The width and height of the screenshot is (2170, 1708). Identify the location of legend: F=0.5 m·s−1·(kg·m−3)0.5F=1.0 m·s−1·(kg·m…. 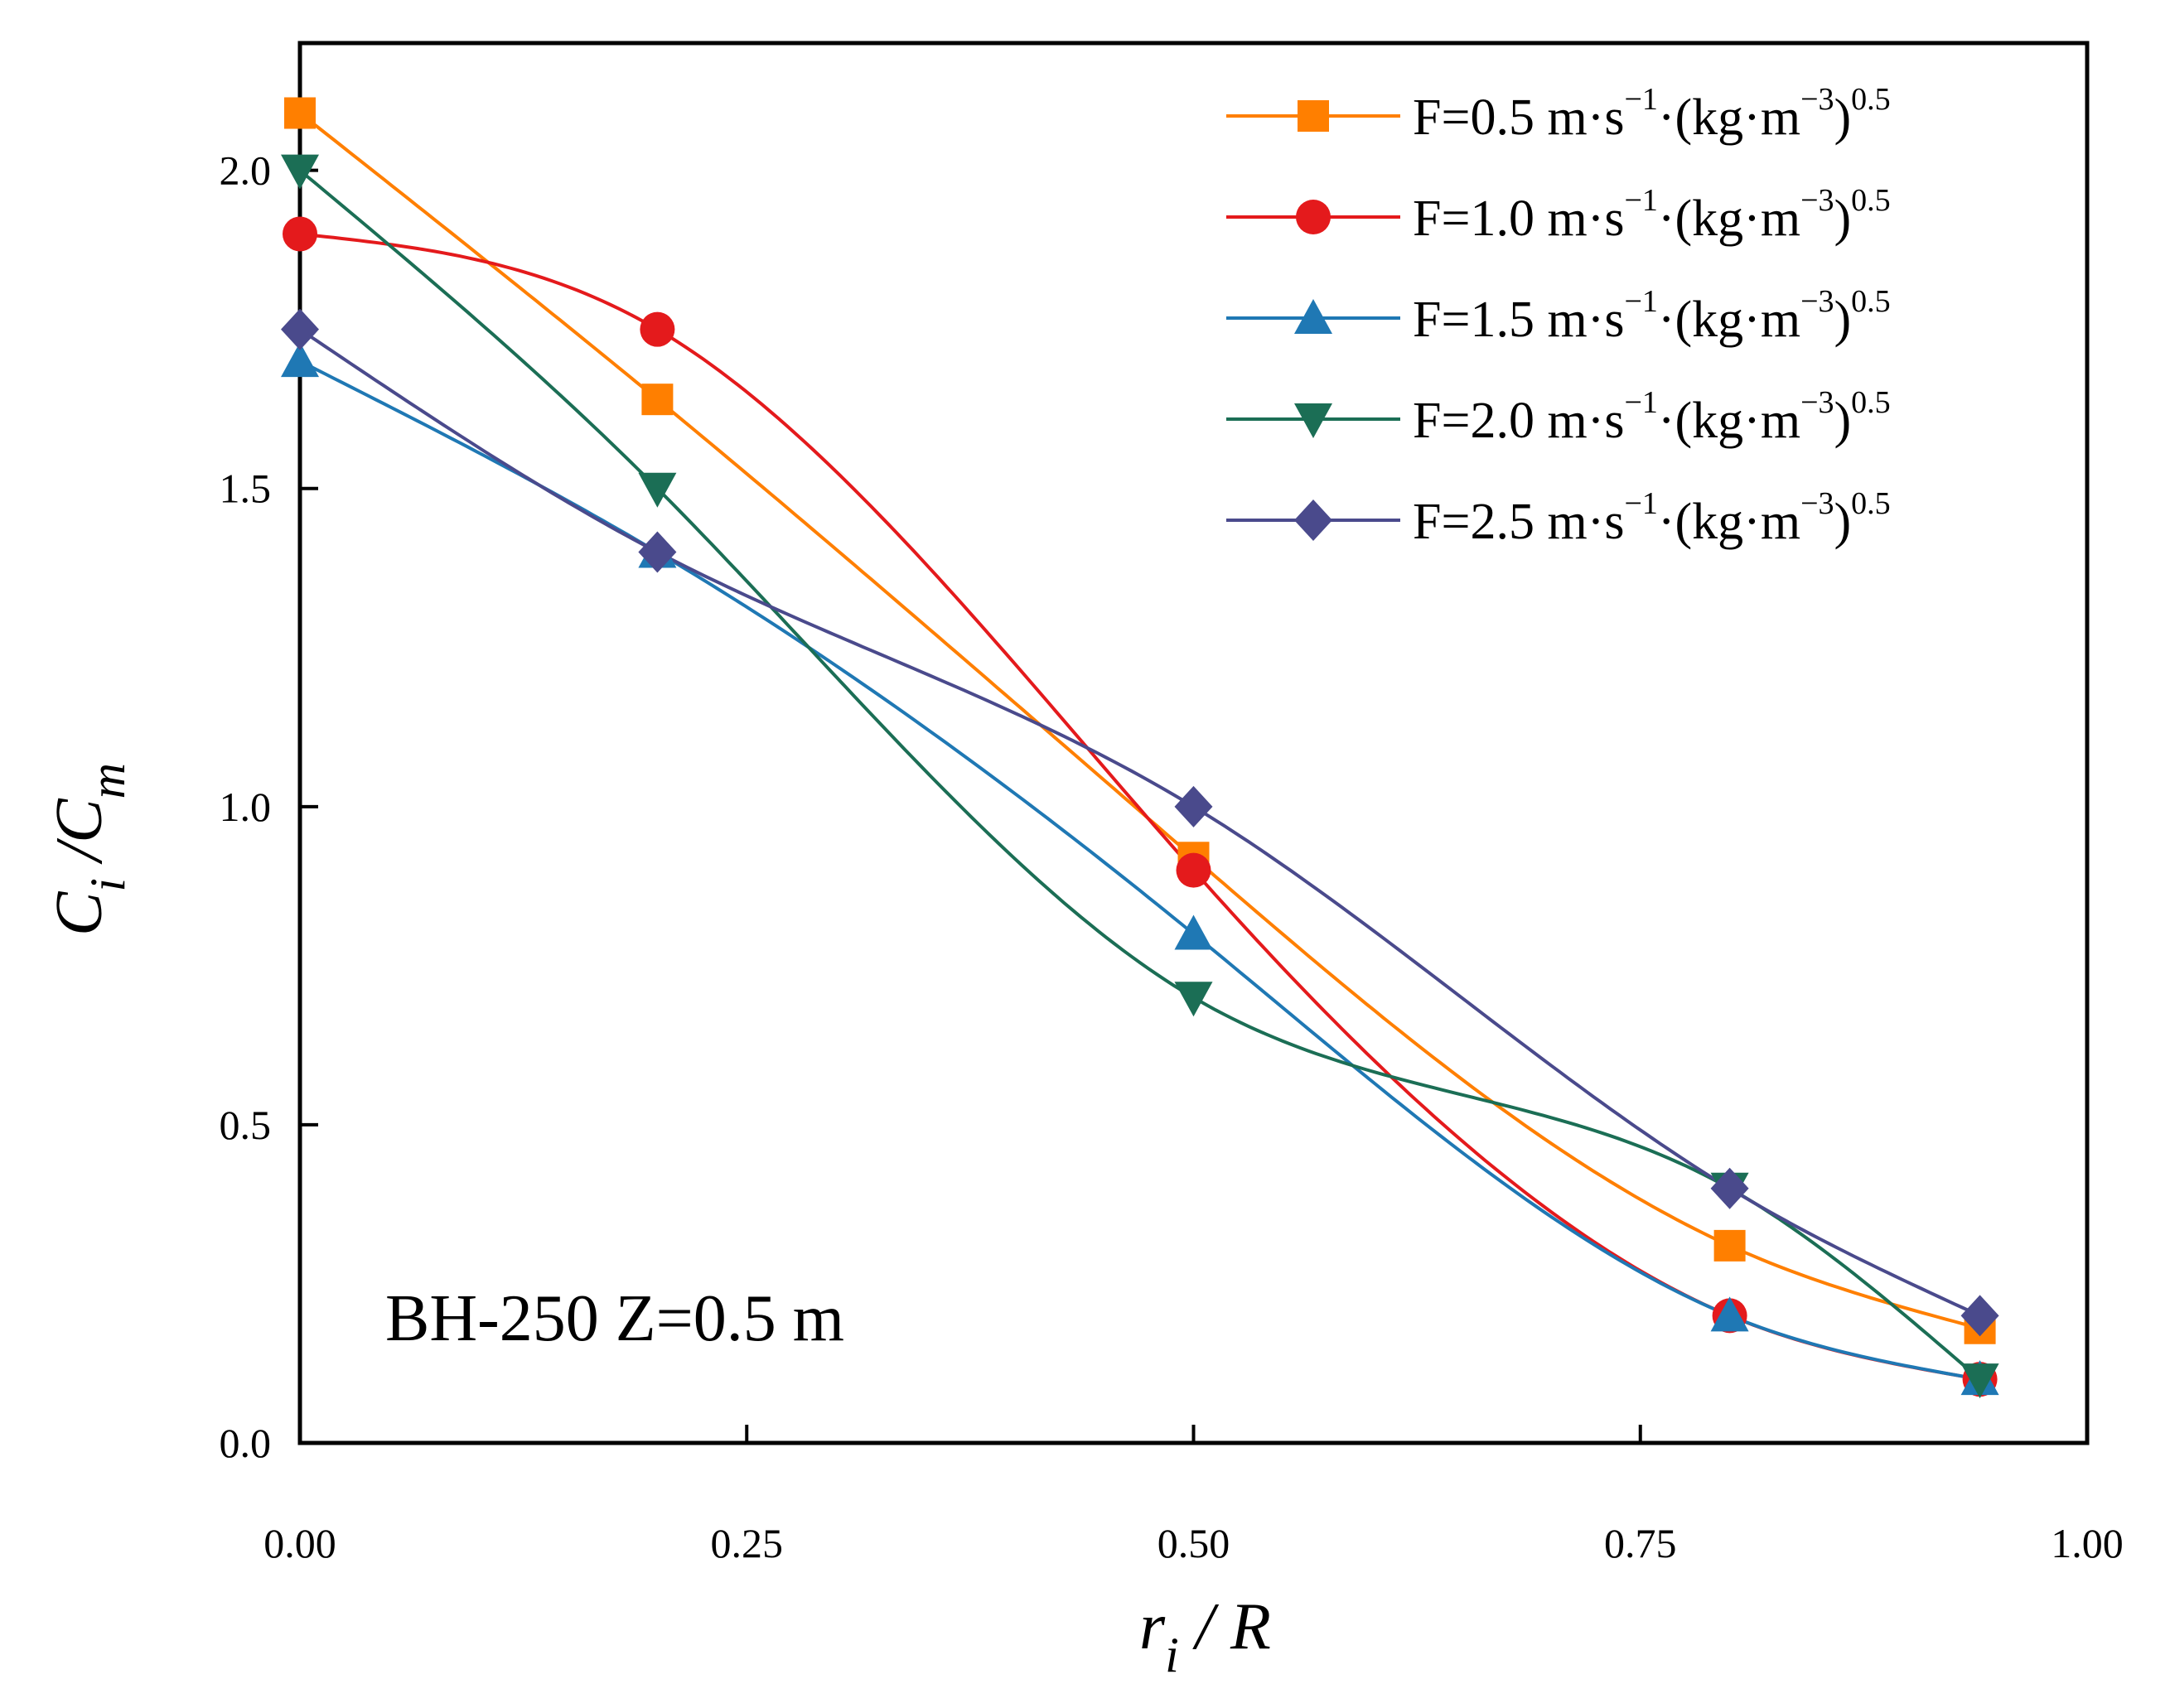
(1558, 316).